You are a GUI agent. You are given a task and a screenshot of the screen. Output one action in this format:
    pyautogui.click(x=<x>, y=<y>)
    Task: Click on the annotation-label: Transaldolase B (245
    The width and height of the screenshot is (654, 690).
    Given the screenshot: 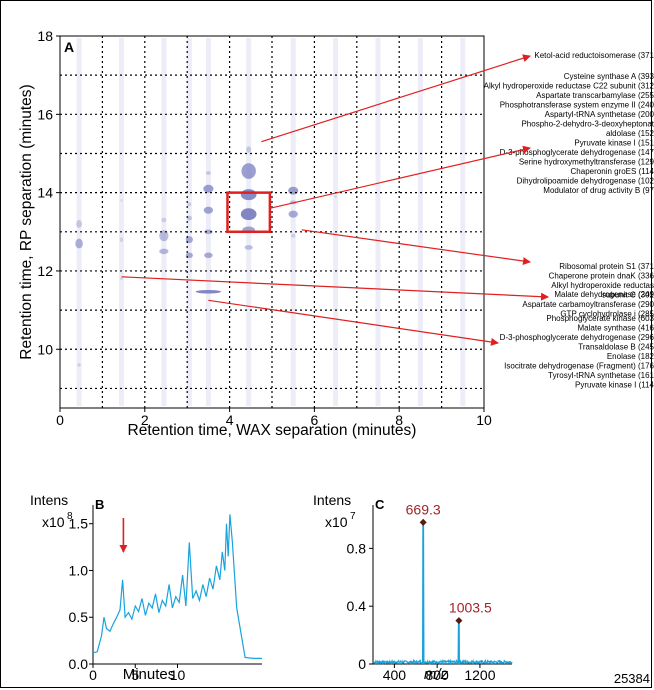 What is the action you would take?
    pyautogui.click(x=616, y=347)
    